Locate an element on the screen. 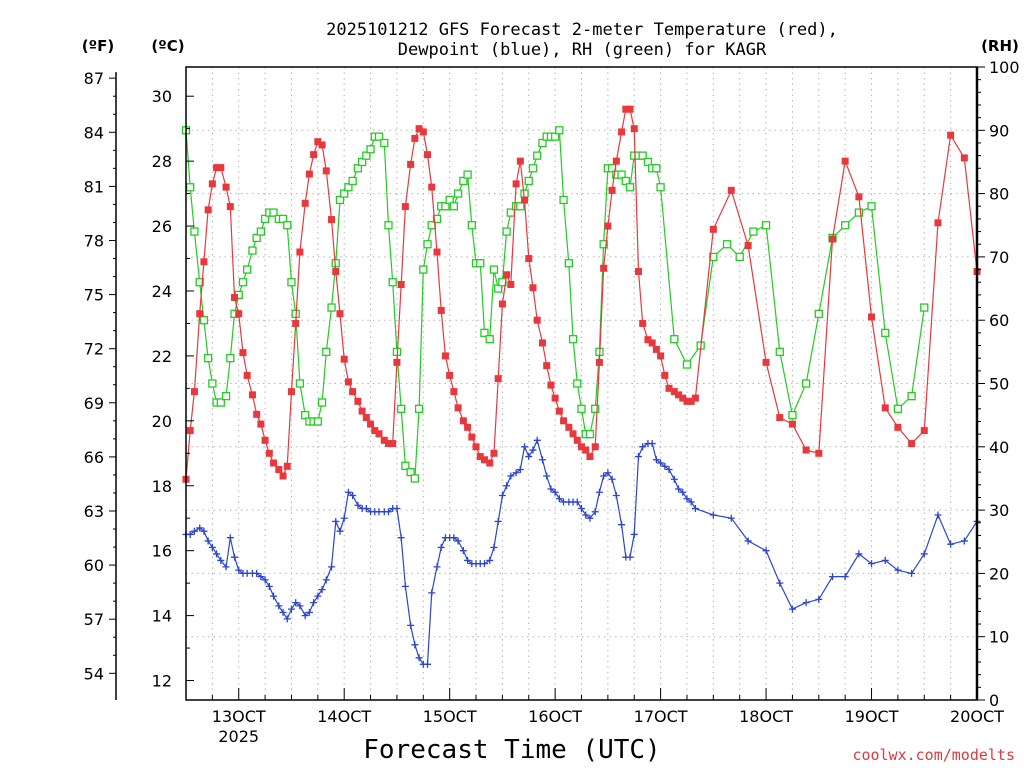 This screenshot has height=768, width=1024. credit-link: coolwx.com/modelts is located at coordinates (933, 755).